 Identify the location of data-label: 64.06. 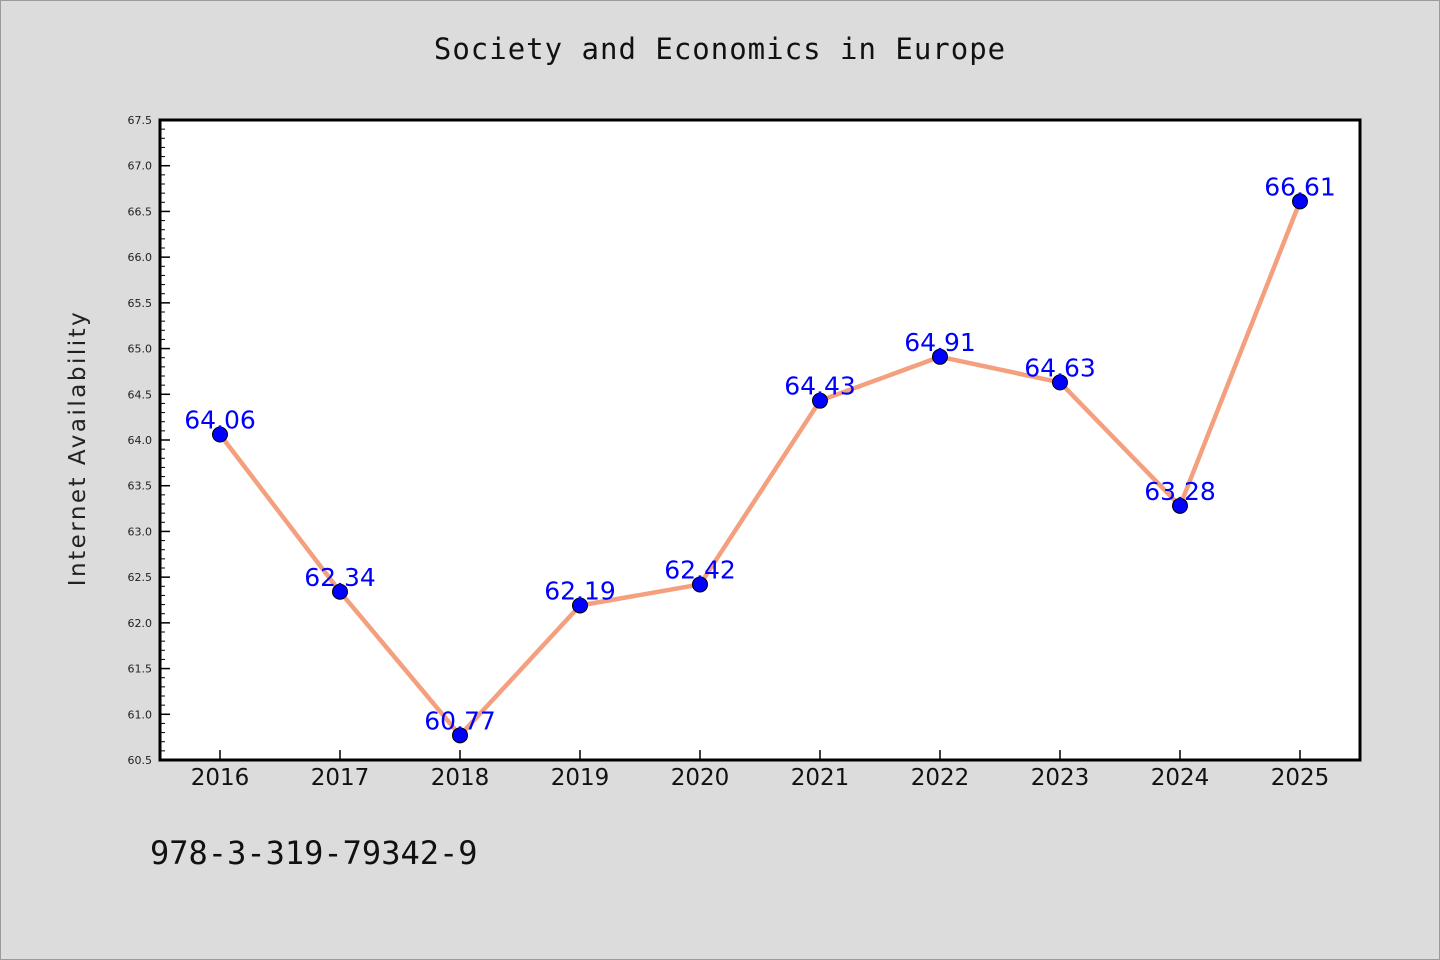
(220, 420).